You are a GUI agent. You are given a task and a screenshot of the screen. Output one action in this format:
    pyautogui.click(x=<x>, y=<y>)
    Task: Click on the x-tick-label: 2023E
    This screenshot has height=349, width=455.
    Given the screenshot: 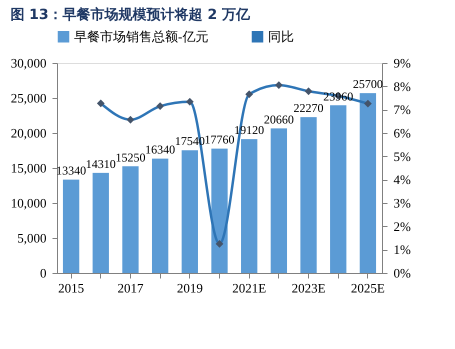 What is the action you would take?
    pyautogui.click(x=309, y=288)
    